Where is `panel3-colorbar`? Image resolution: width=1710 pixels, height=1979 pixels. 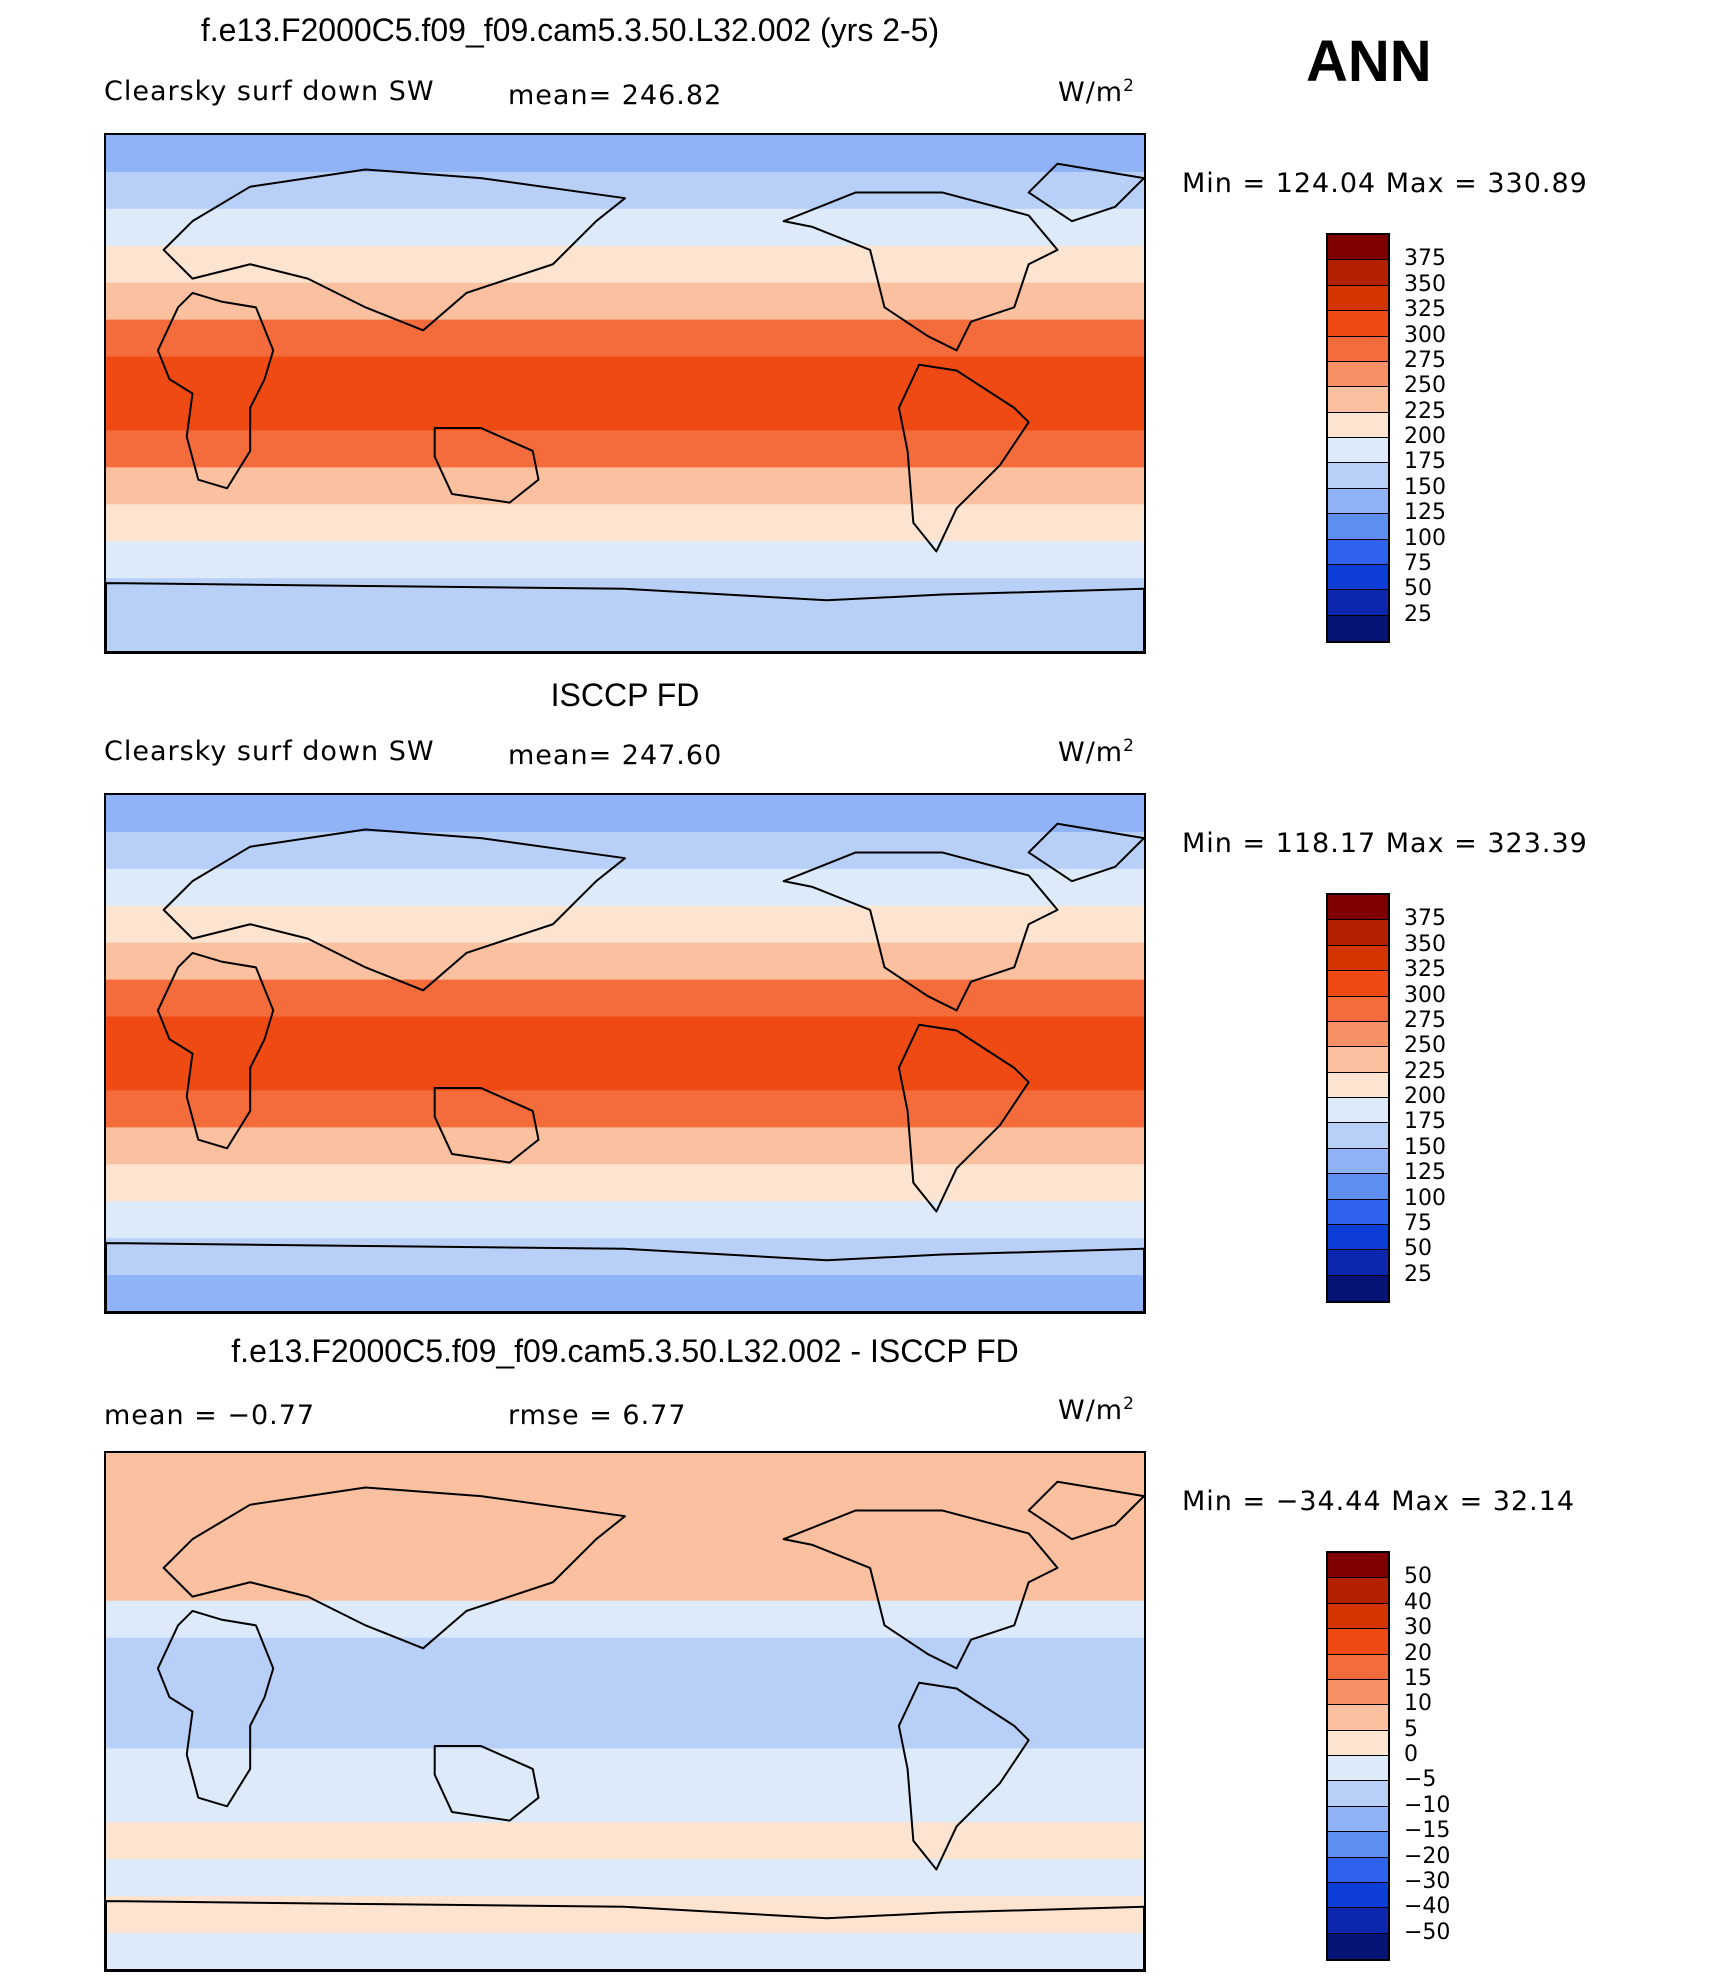 panel3-colorbar is located at coordinates (1358, 1756).